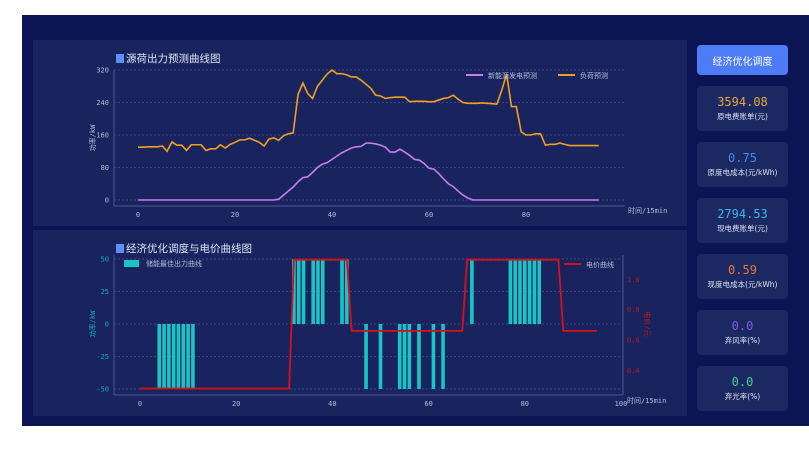 The height and width of the screenshot is (453, 809). Describe the element at coordinates (742, 270) in the screenshot. I see `metric-value: 0.59` at that location.